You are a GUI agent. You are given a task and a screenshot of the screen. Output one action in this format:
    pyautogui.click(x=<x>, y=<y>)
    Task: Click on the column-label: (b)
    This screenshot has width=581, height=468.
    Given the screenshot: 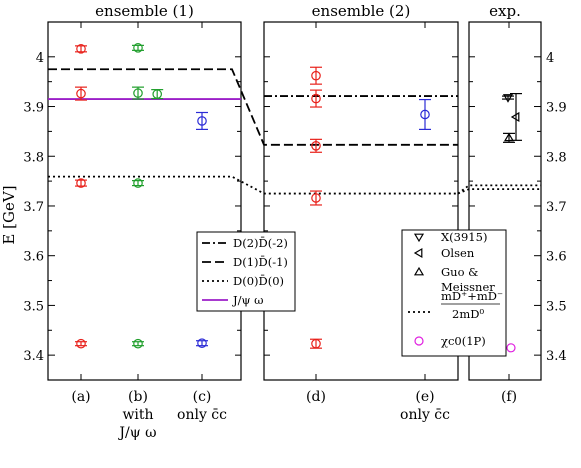 What is the action you would take?
    pyautogui.click(x=138, y=397)
    